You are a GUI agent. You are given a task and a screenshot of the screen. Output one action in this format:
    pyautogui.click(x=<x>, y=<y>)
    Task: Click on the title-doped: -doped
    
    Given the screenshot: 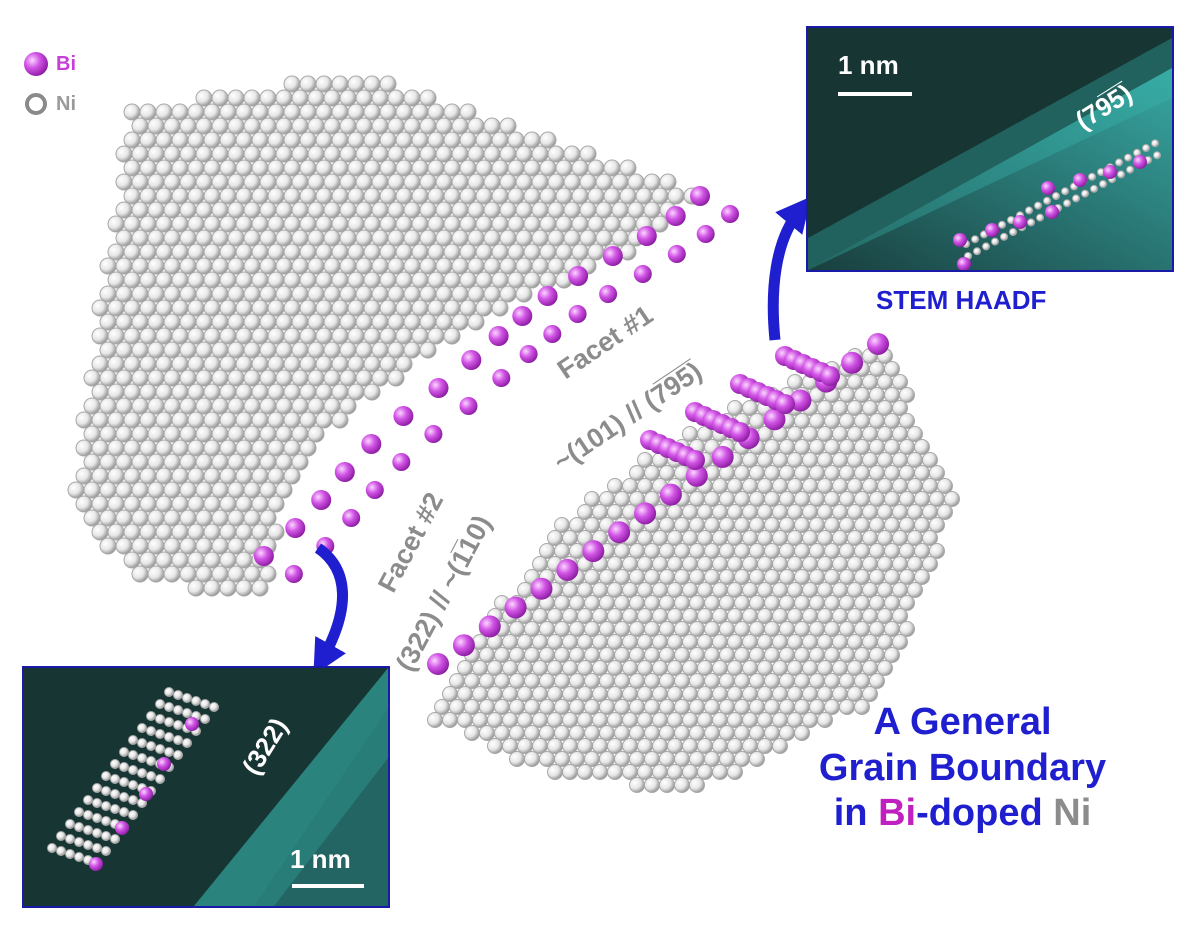 What is the action you would take?
    pyautogui.click(x=985, y=813)
    